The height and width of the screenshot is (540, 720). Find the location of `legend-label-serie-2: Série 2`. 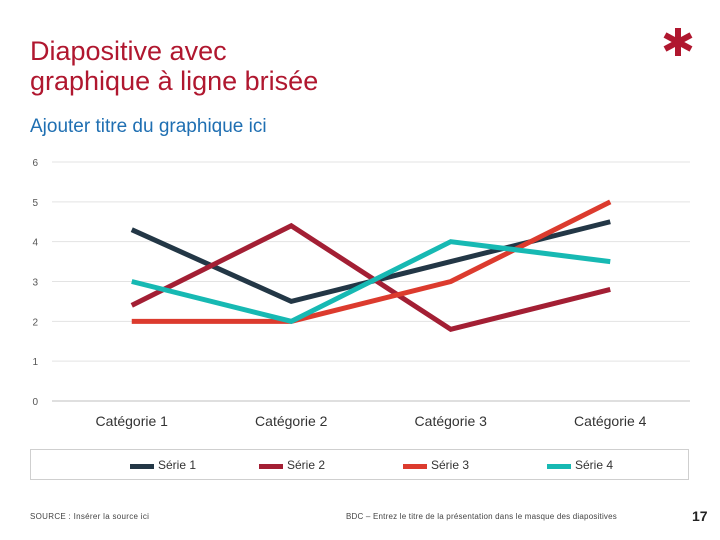

legend-label-serie-2: Série 2 is located at coordinates (306, 465).